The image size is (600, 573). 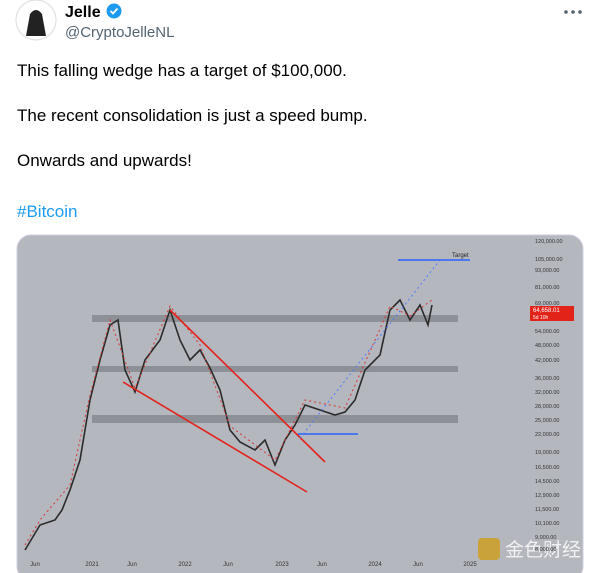 I want to click on y-axis-label: 81,000.00, so click(x=547, y=288).